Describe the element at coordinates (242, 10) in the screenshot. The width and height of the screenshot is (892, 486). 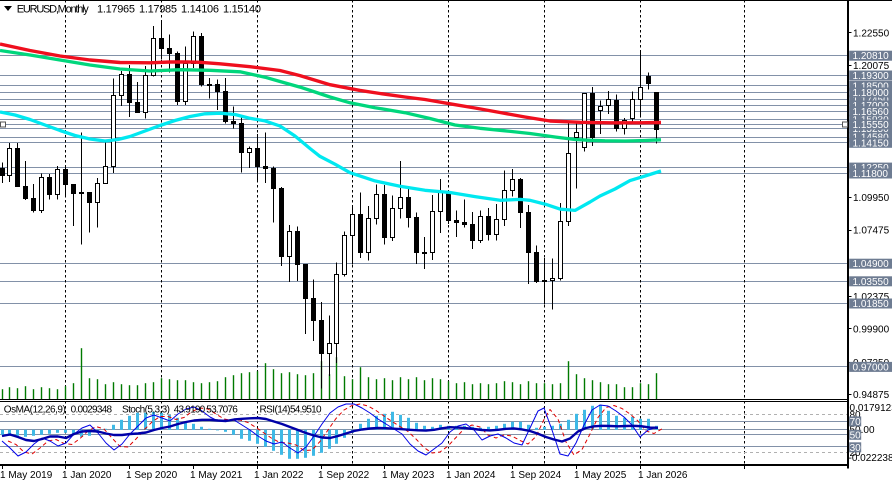
I see `svg-text: 1.15140` at that location.